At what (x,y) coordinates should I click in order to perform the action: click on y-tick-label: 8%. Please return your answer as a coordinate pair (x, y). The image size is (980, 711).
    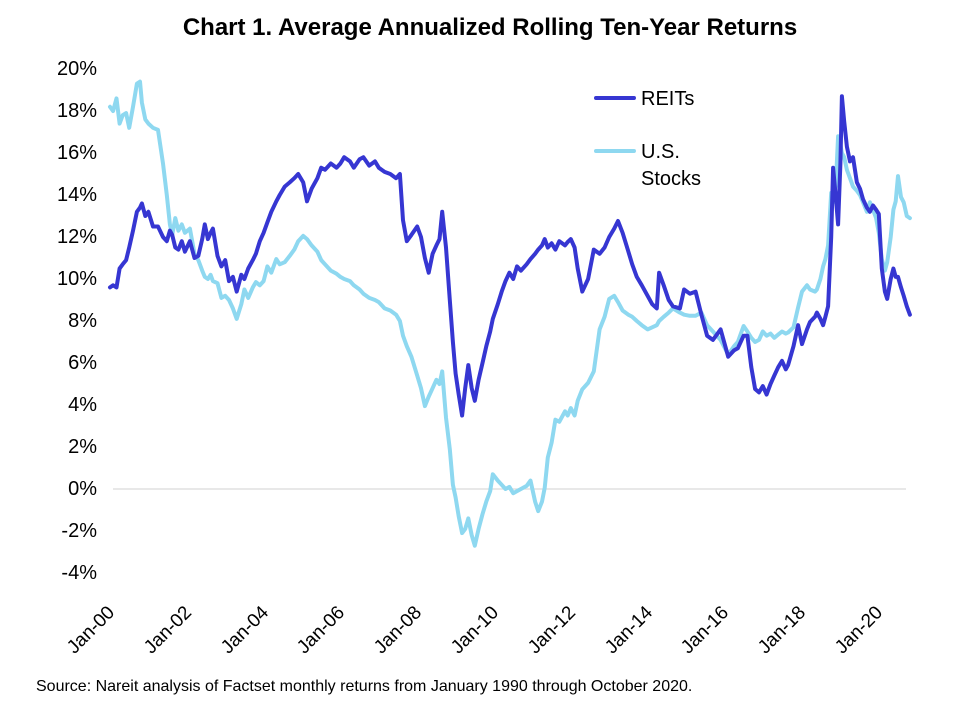
    Looking at the image, I should click on (82, 321).